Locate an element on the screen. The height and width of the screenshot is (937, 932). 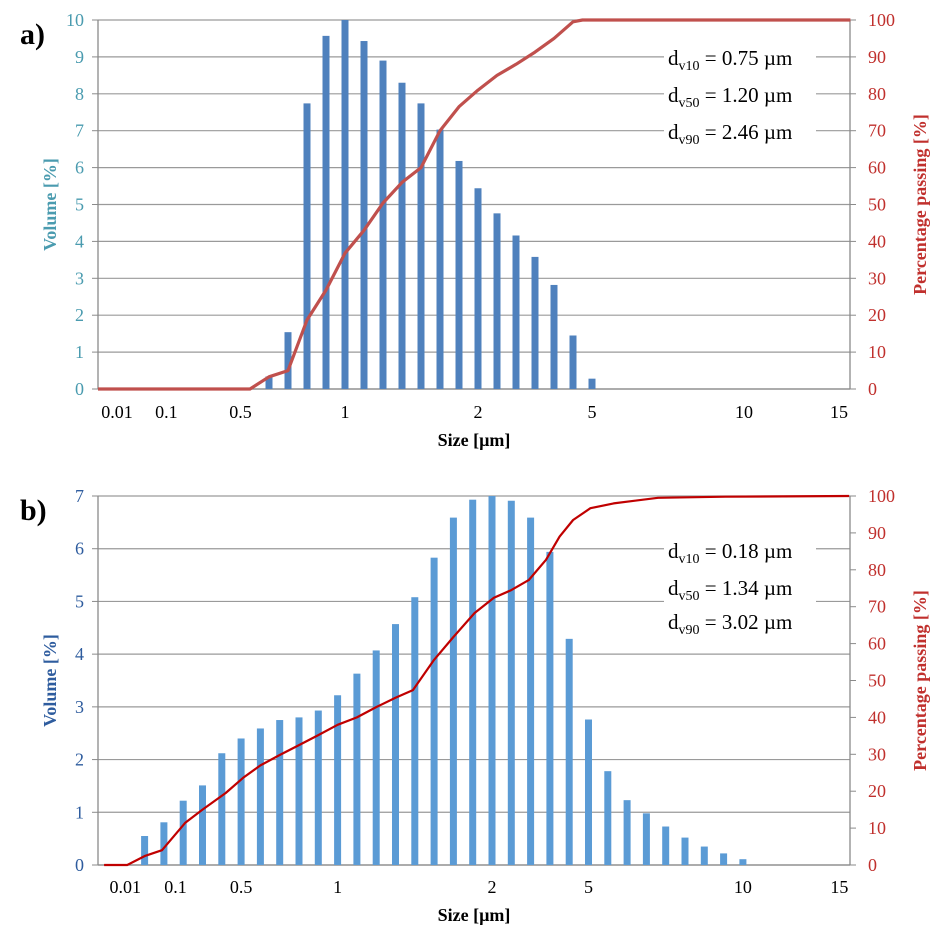
x-tick-label: 10 is located at coordinates (744, 412).